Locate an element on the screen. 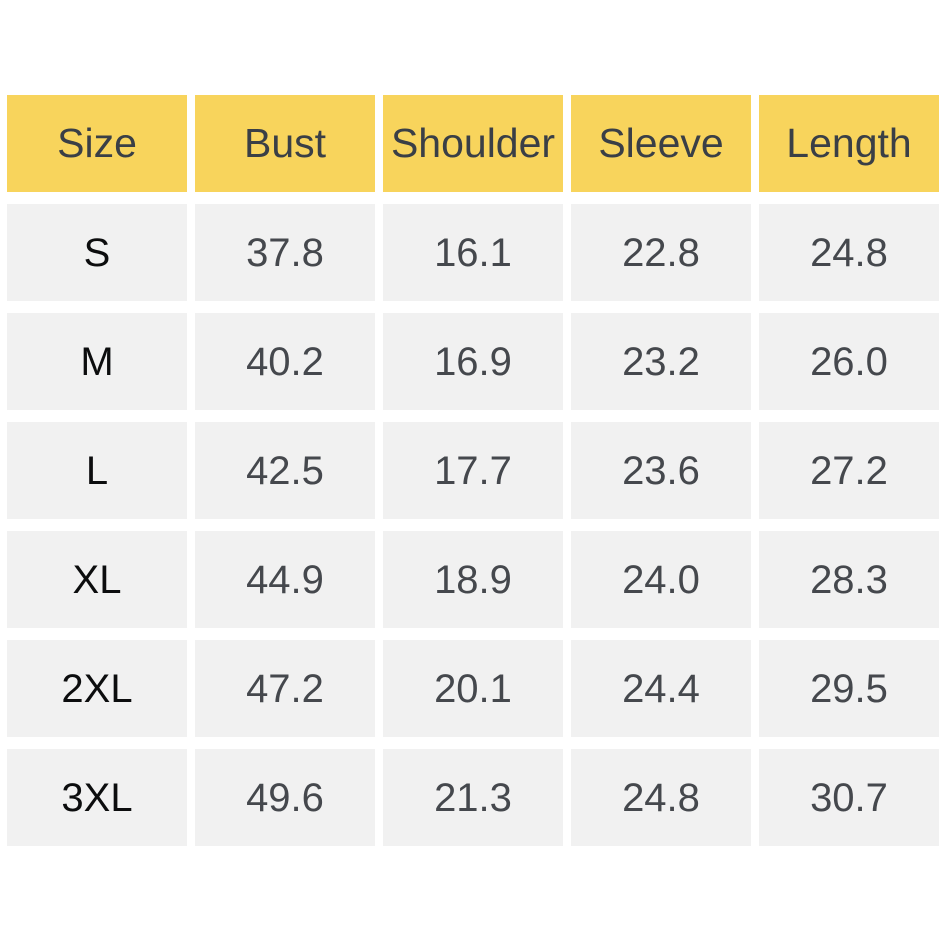 Image resolution: width=943 pixels, height=943 pixels. bust-value: 42.5 is located at coordinates (285, 470).